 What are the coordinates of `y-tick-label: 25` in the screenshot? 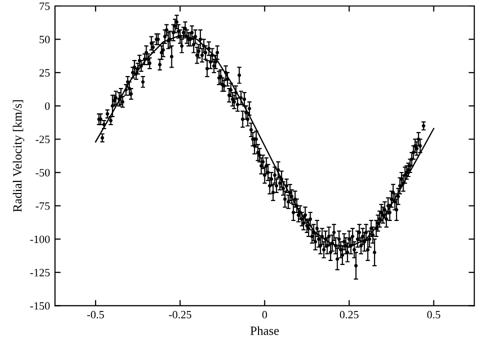 It's located at (45, 73).